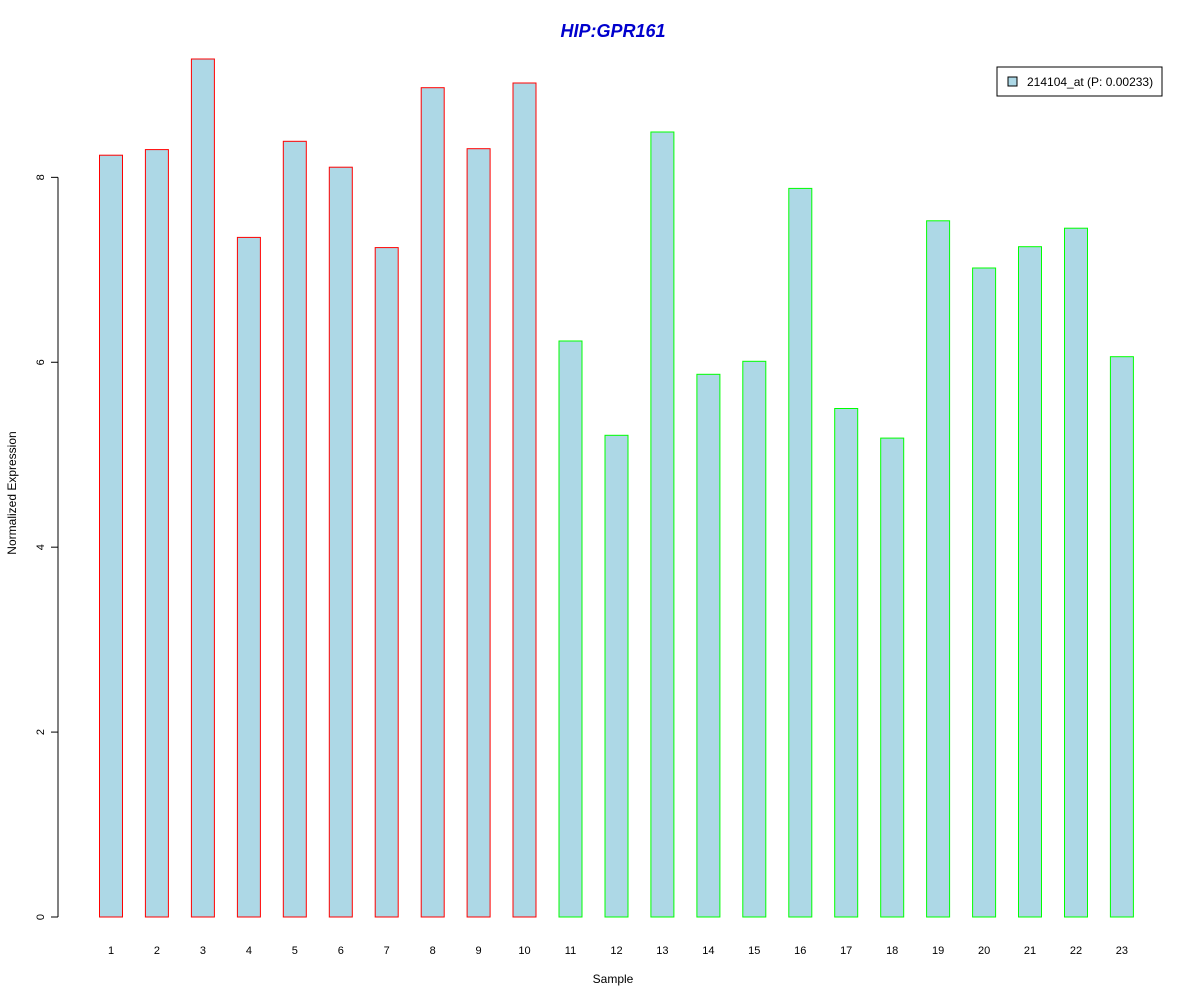 This screenshot has width=1200, height=1000. What do you see at coordinates (1090, 82) in the screenshot?
I see `legend-label: 214104_at (P: 0.00233)` at bounding box center [1090, 82].